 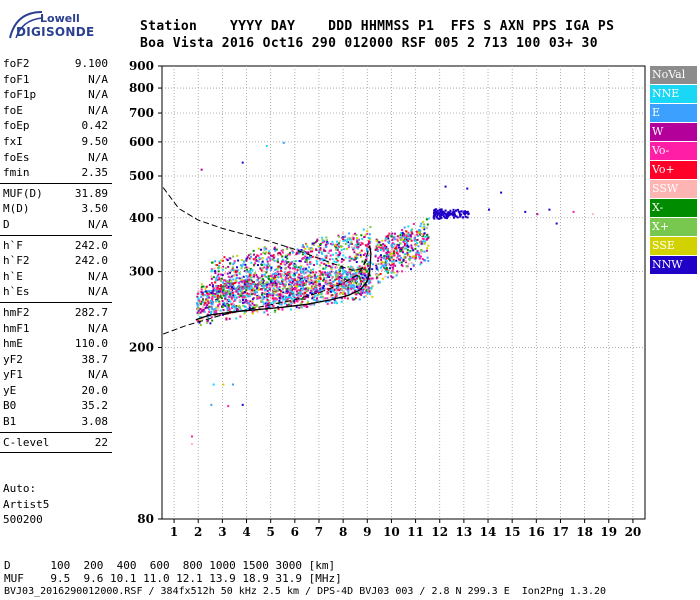 What do you see at coordinates (265, 297) in the screenshot?
I see `profile-dashed-lower` at bounding box center [265, 297].